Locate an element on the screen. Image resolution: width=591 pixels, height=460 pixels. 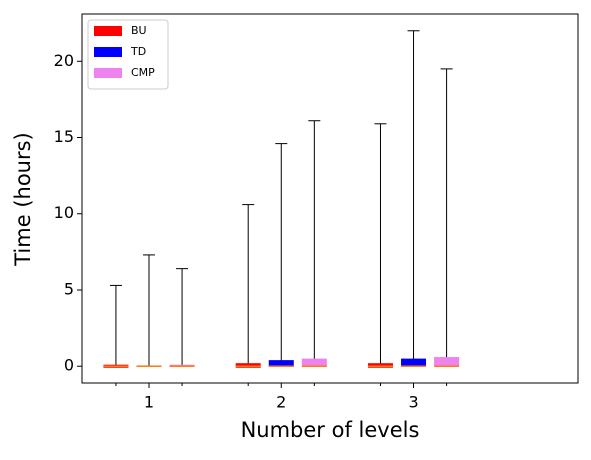
x-axis-label: Number of levels is located at coordinates (330, 430).